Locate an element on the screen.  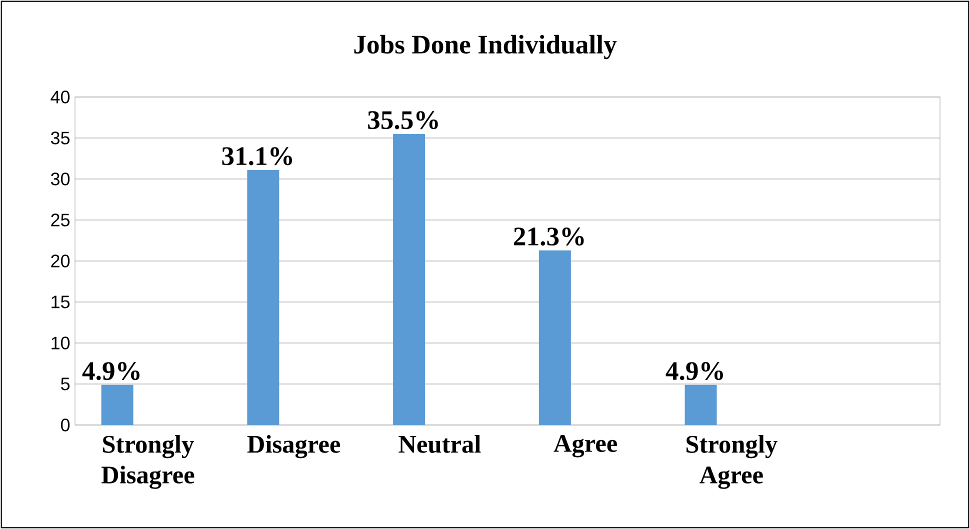
y-tick-label: 40 is located at coordinates (60, 97).